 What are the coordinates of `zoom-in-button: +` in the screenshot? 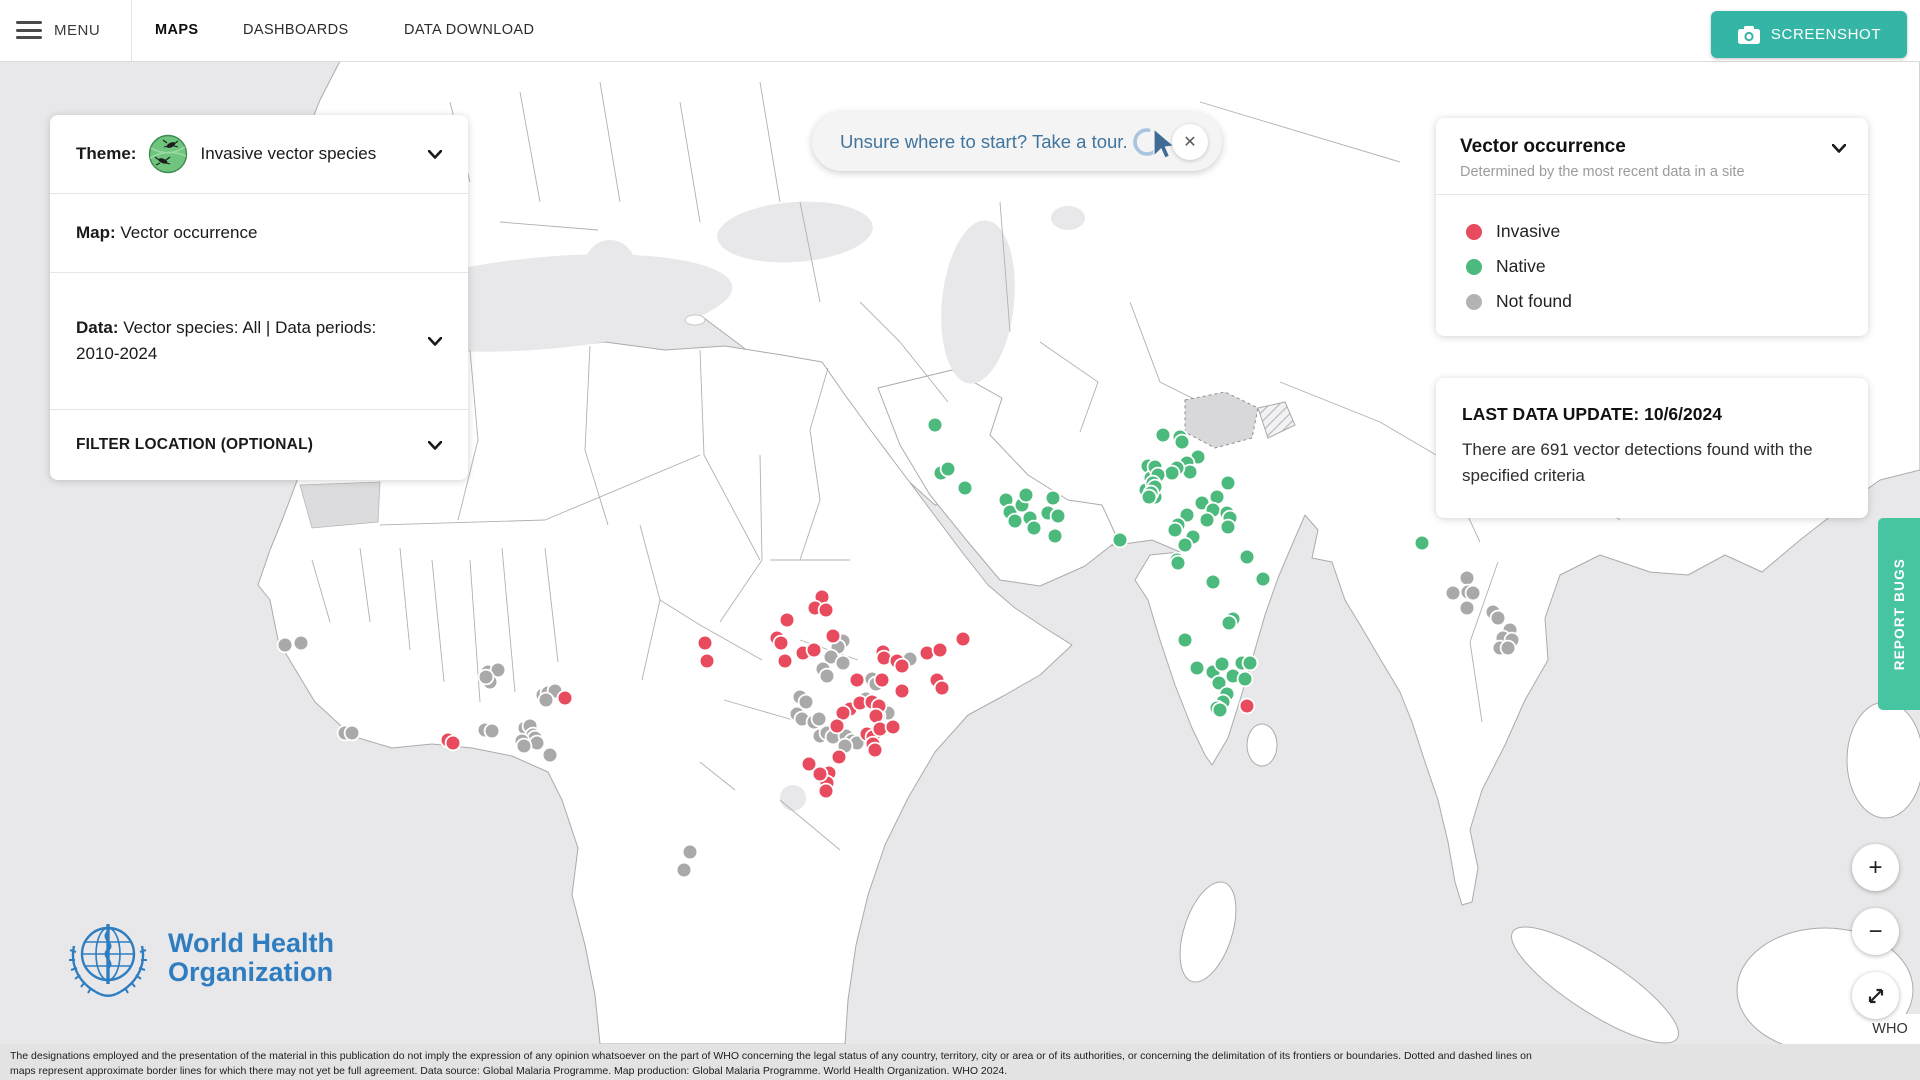 It's located at (1875, 867).